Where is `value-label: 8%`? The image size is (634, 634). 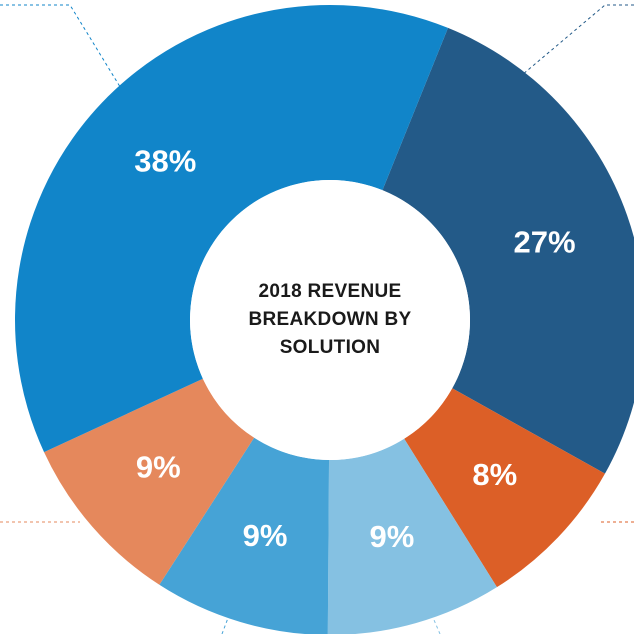 value-label: 8% is located at coordinates (494, 474).